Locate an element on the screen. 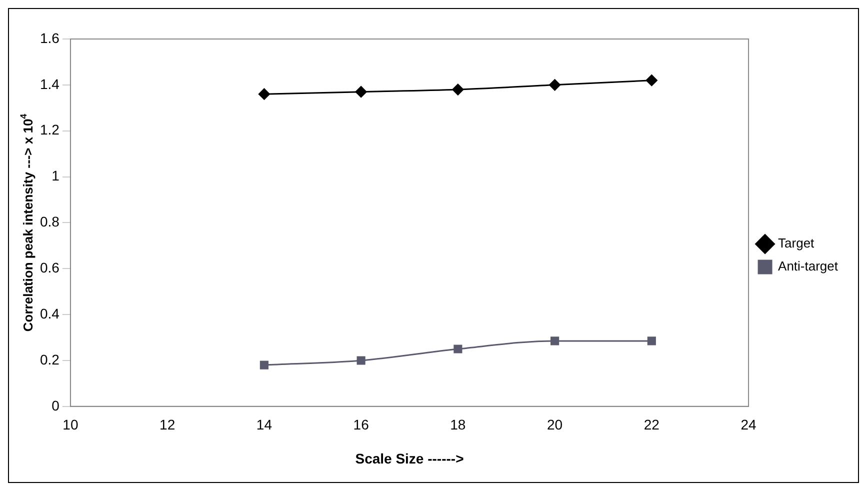  y-tick-label: 1 is located at coordinates (56, 176).